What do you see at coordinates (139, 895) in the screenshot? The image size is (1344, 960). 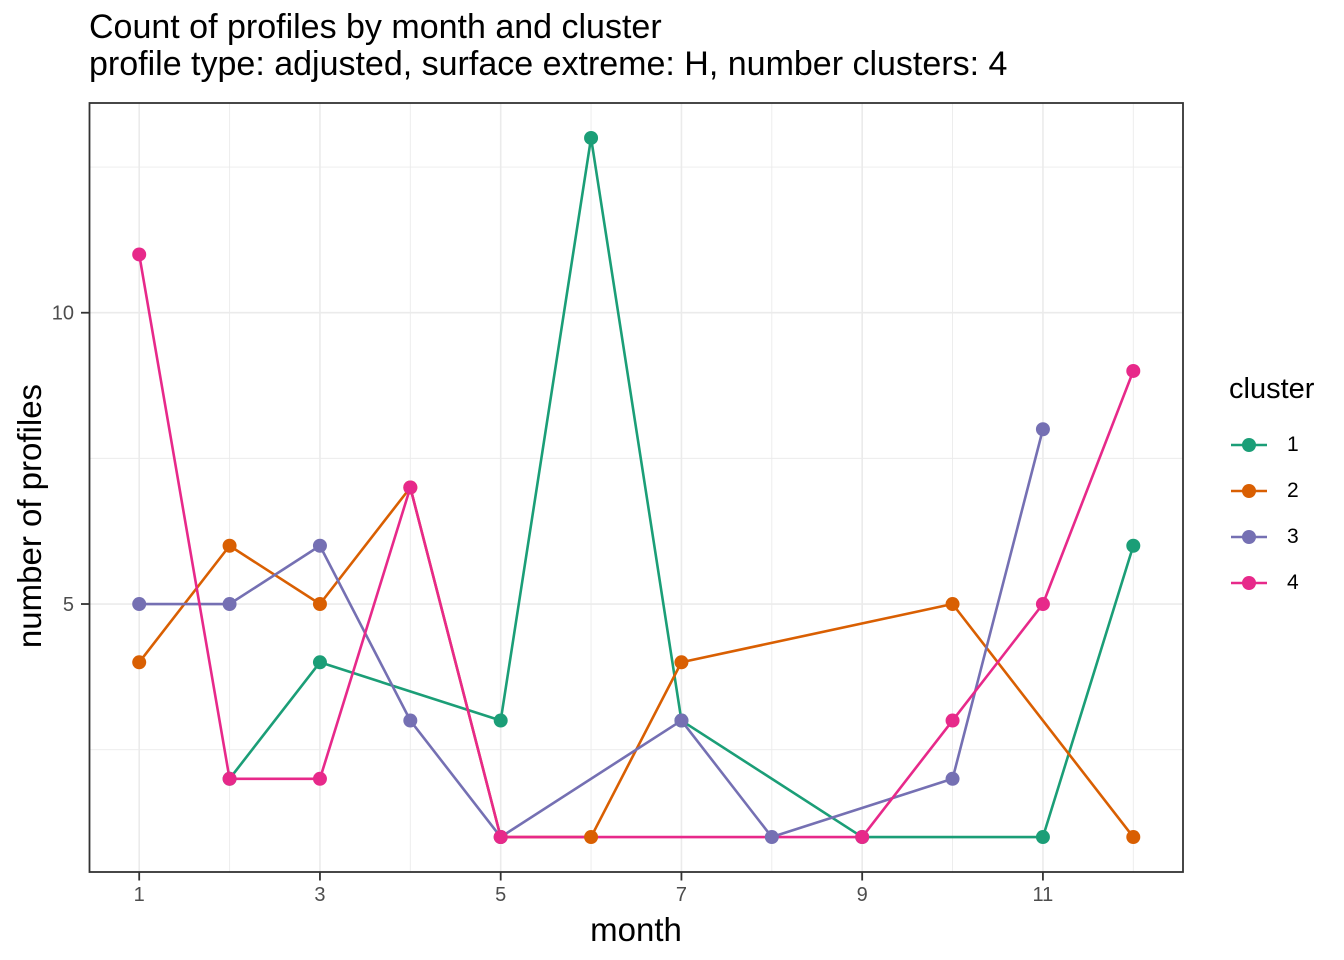 I see `x-tick-label: 1` at bounding box center [139, 895].